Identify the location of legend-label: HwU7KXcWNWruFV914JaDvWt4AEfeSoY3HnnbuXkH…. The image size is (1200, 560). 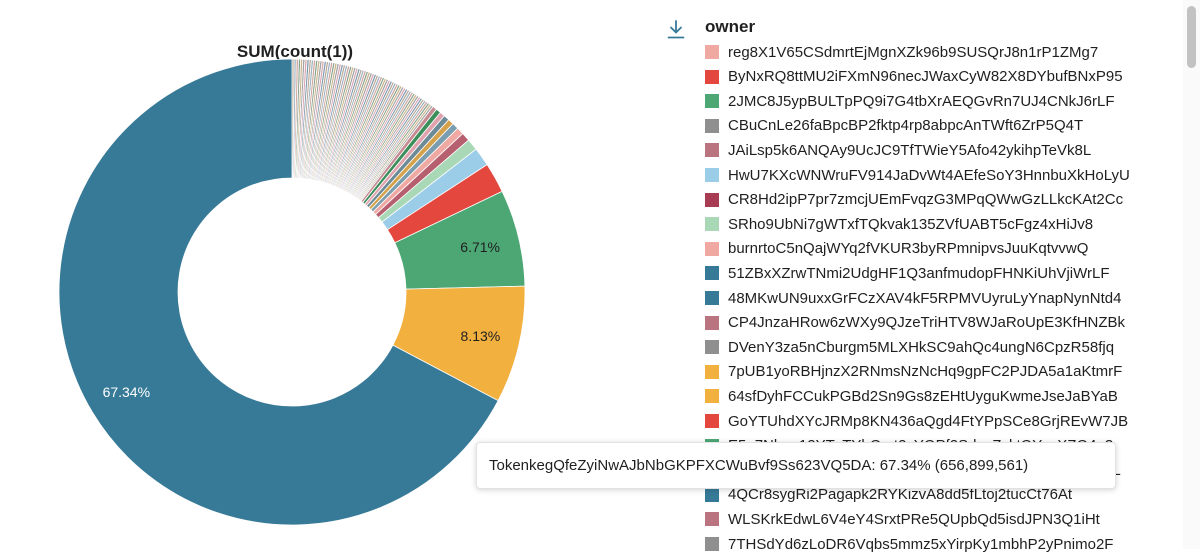
(929, 175).